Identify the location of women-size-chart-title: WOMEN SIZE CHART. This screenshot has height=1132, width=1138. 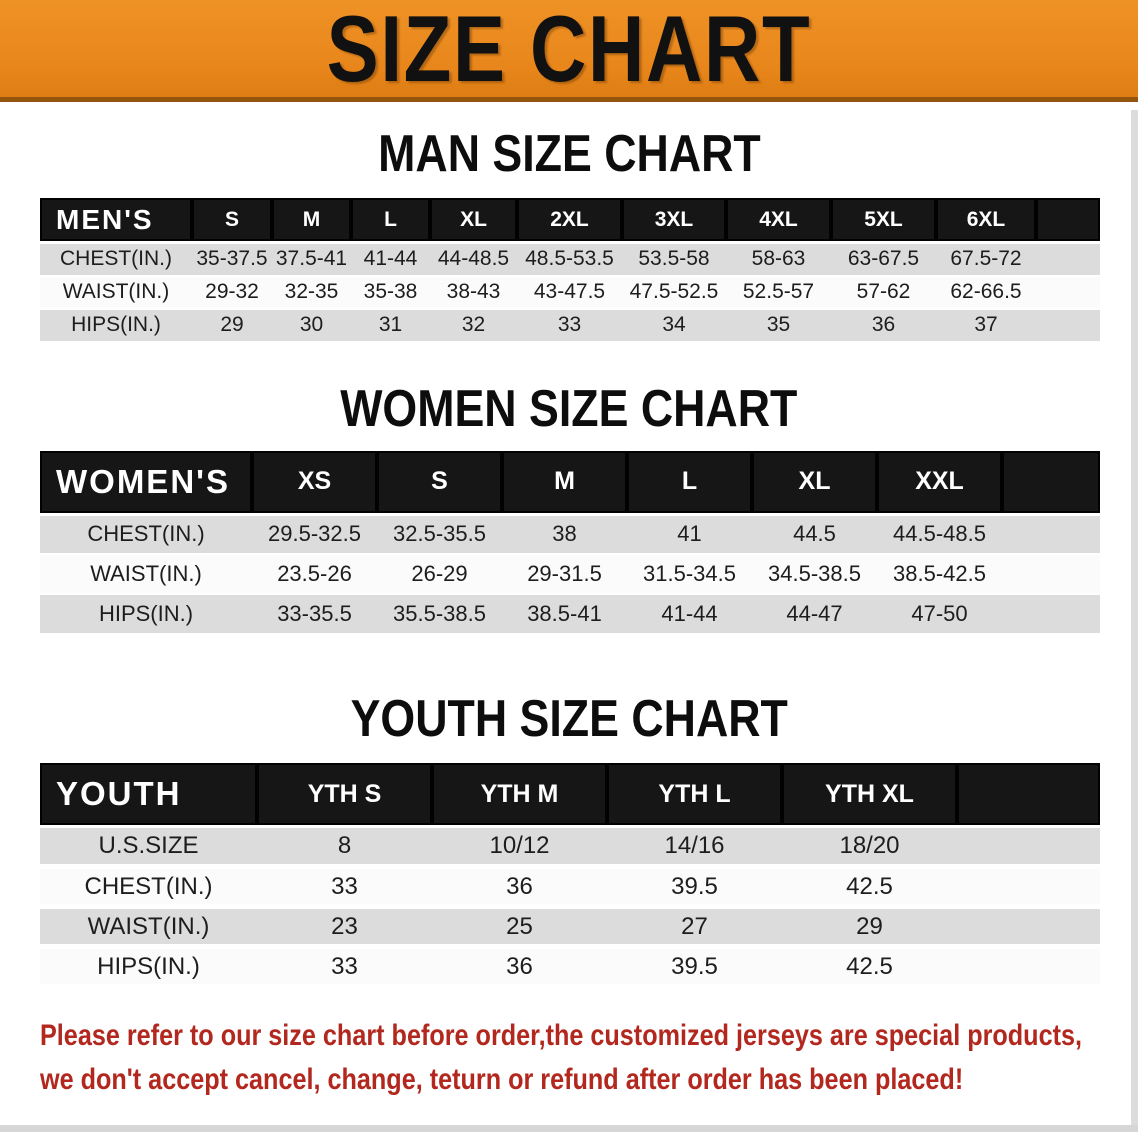
(569, 409).